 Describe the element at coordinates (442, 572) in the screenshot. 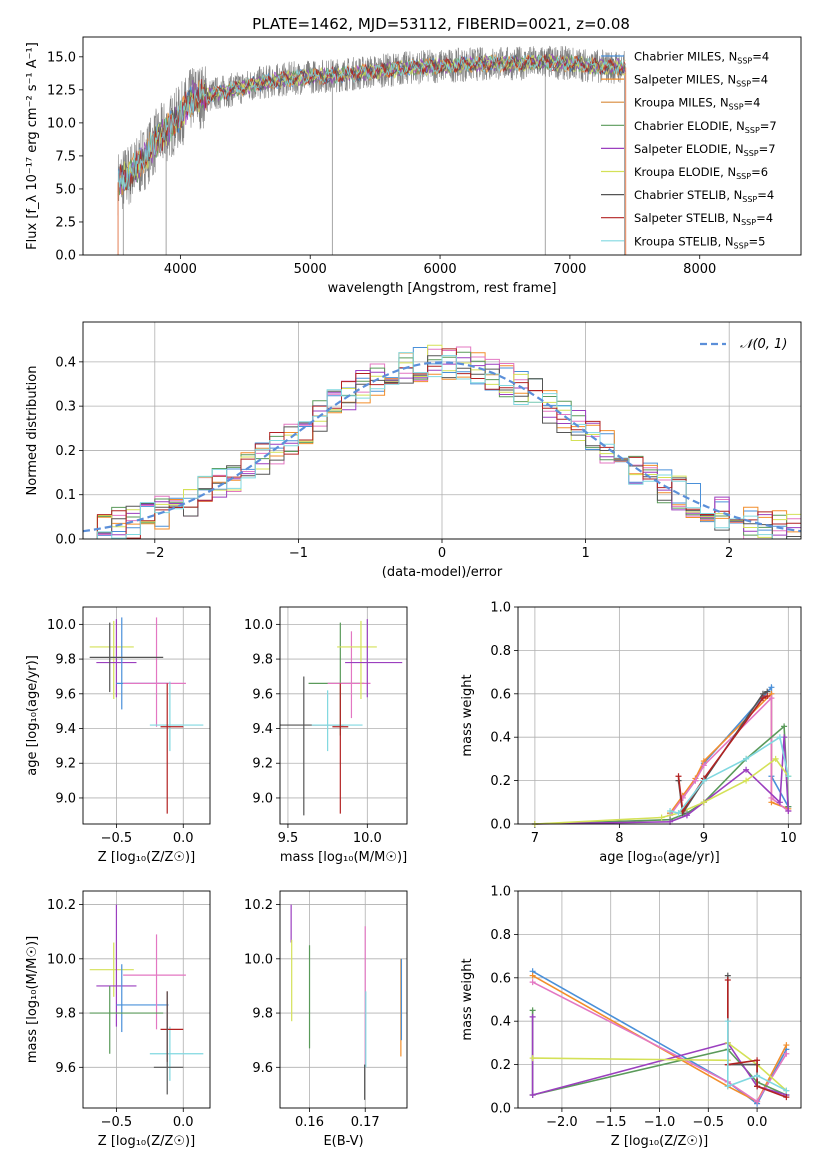

I see `x-axis-label: (data-model)/error` at that location.